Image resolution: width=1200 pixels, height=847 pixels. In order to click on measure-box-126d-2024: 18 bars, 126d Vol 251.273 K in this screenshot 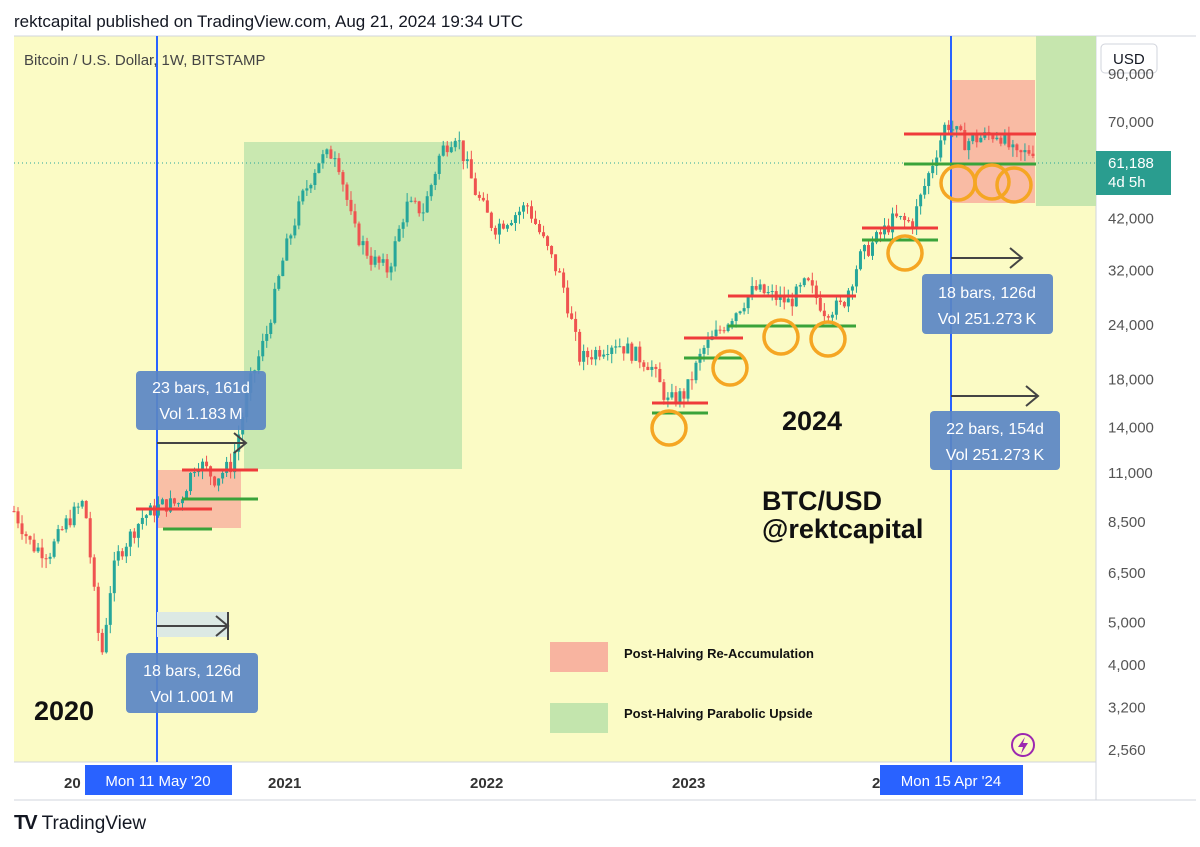, I will do `click(987, 304)`.